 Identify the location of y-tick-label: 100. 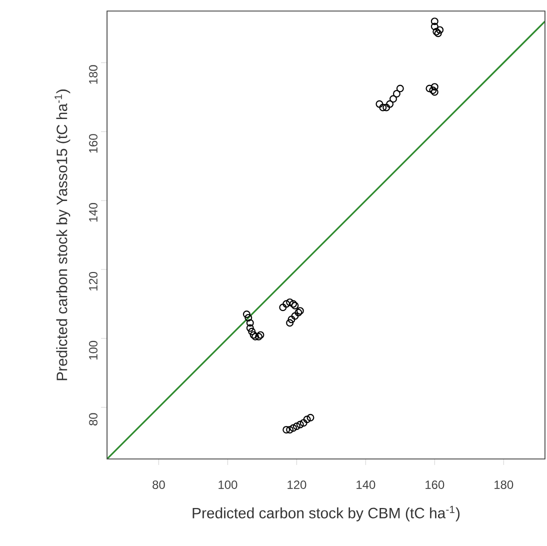
(93, 350).